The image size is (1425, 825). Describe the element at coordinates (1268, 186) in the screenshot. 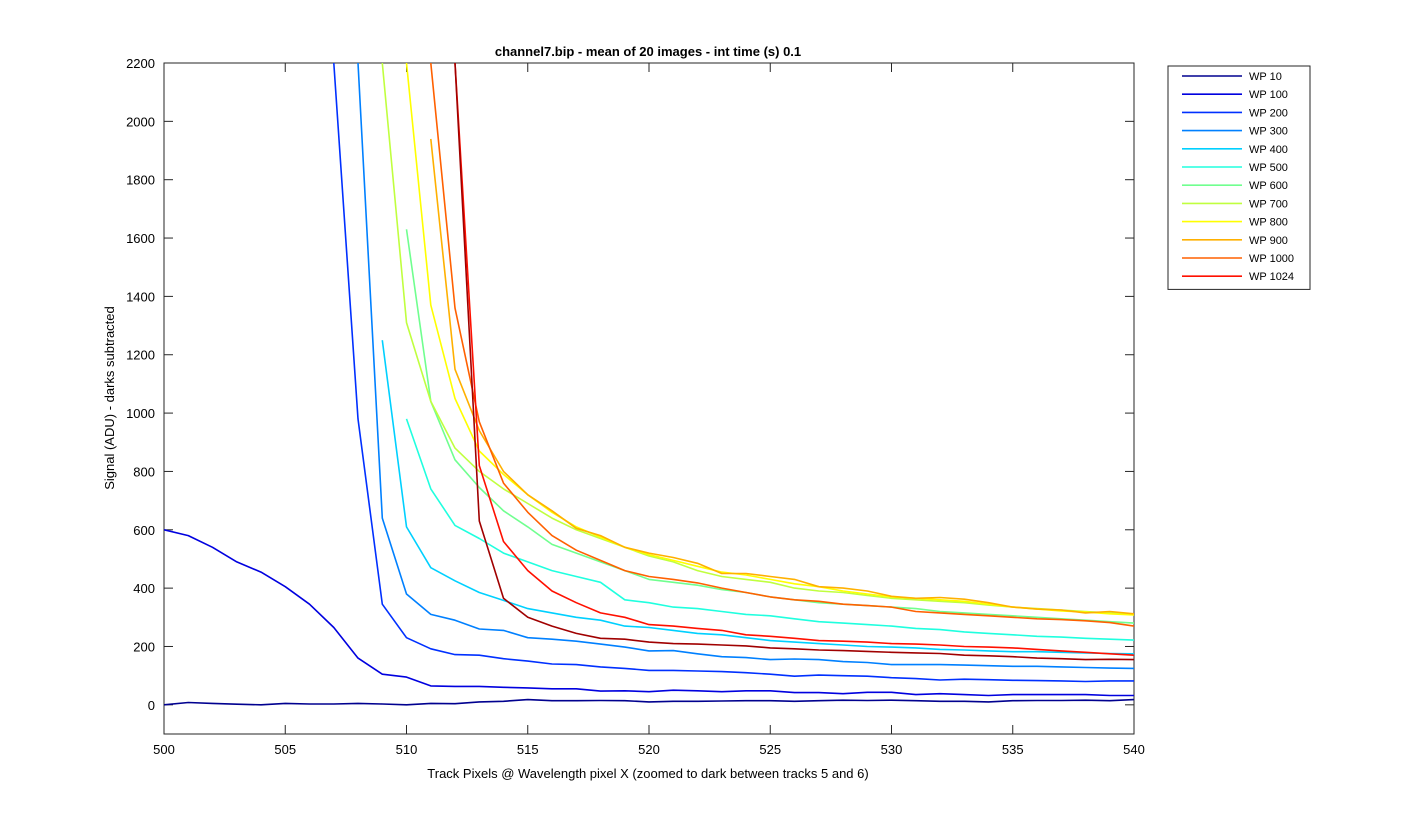

I see `legend-entry: WP 600` at that location.